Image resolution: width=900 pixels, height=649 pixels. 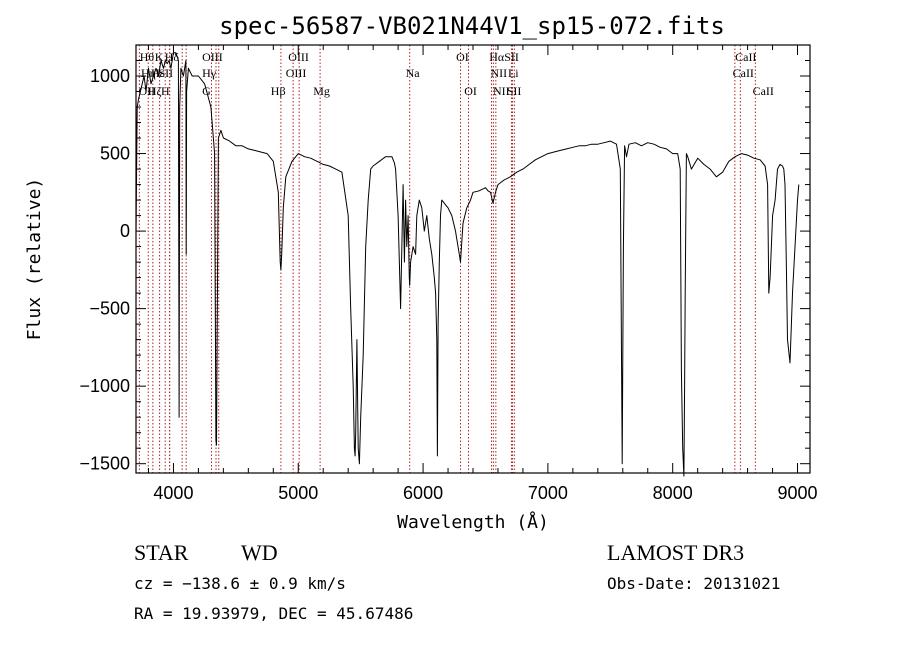 I want to click on line-label-24: SII, so click(x=514, y=91).